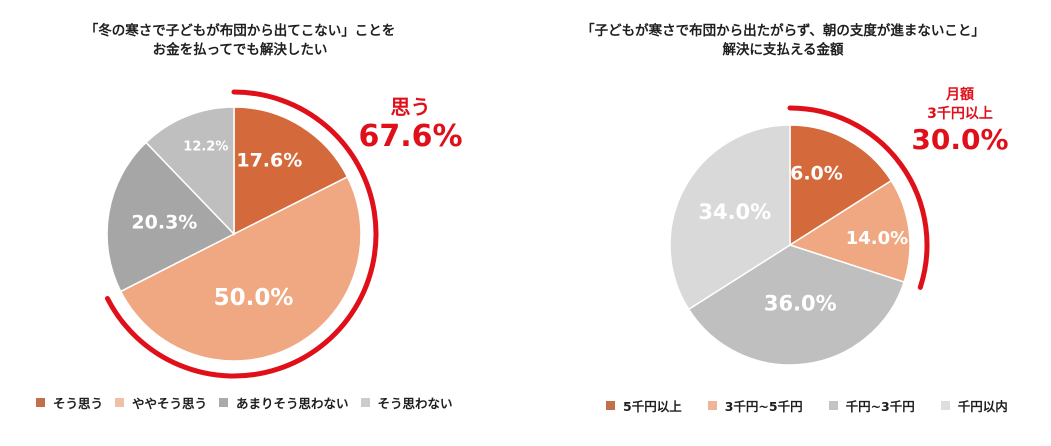 The width and height of the screenshot is (1051, 446). I want to click on legend-item: あまりそう思わない, so click(284, 402).